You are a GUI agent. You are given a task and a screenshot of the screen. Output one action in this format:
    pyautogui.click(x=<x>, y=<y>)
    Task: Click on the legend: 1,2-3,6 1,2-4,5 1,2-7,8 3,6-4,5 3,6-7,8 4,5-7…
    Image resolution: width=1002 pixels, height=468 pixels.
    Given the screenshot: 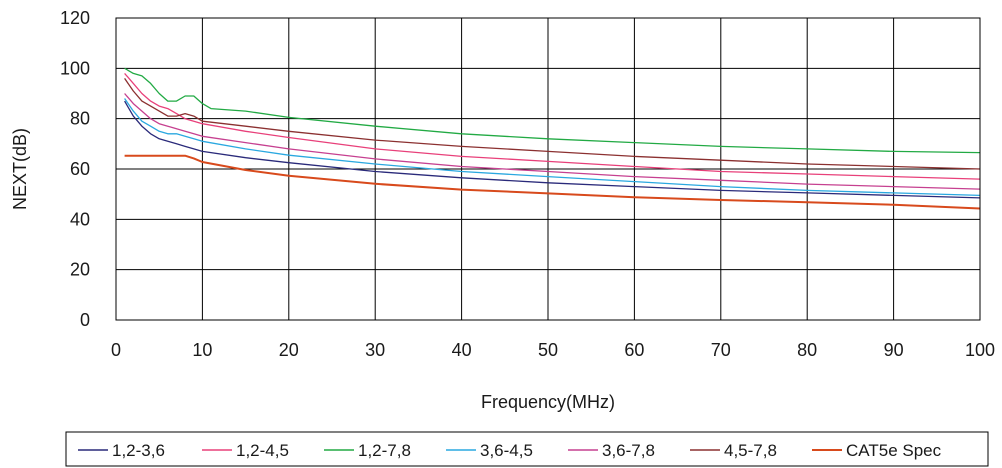 What is the action you would take?
    pyautogui.click(x=527, y=449)
    